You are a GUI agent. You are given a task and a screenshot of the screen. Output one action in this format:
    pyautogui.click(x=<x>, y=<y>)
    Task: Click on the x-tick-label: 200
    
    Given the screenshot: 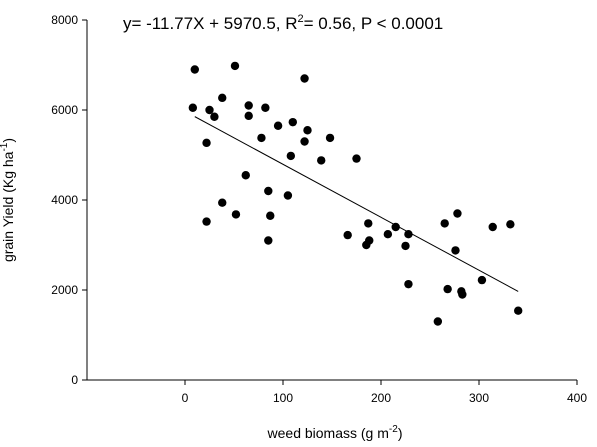 What is the action you would take?
    pyautogui.click(x=381, y=398)
    